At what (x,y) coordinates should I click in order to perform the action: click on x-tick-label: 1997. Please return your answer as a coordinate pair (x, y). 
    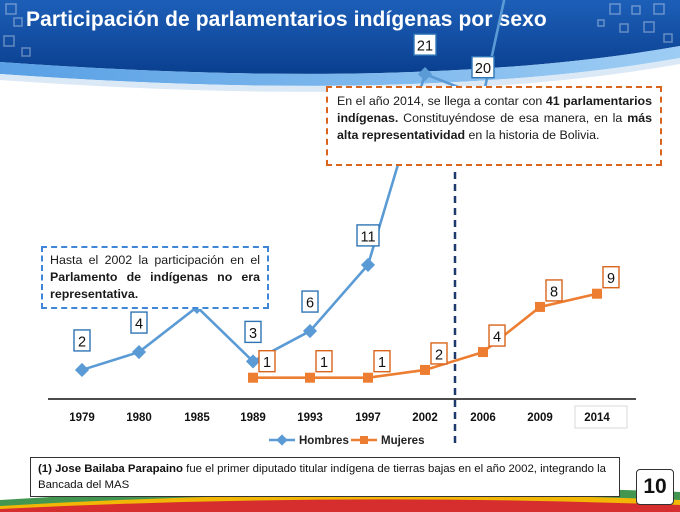
    Looking at the image, I should click on (368, 418).